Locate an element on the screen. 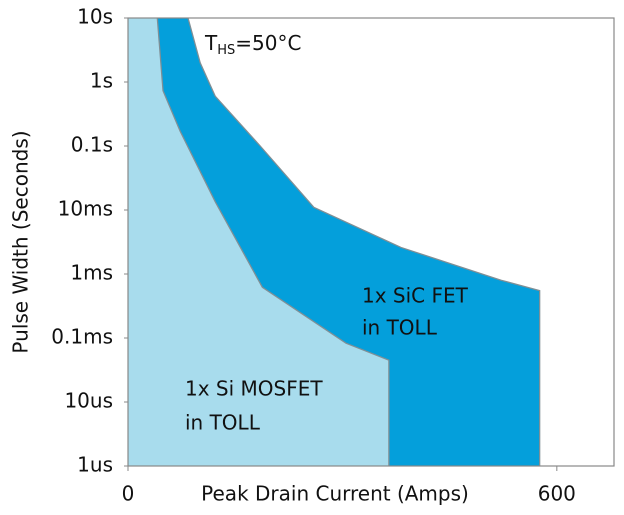  sic-label: 1x SiC FET is located at coordinates (415, 296).